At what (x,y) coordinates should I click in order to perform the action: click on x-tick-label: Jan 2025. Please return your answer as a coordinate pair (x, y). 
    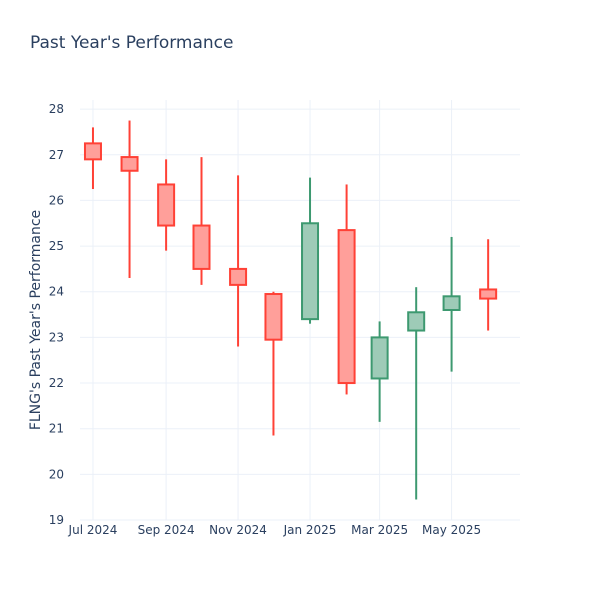
    Looking at the image, I should click on (310, 530).